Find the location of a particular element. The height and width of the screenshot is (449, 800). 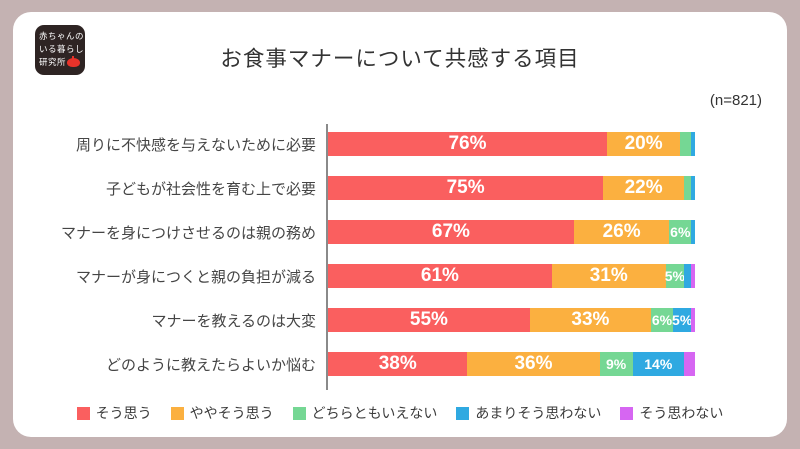

bar-segment-ややそう思う: 22% is located at coordinates (643, 188).